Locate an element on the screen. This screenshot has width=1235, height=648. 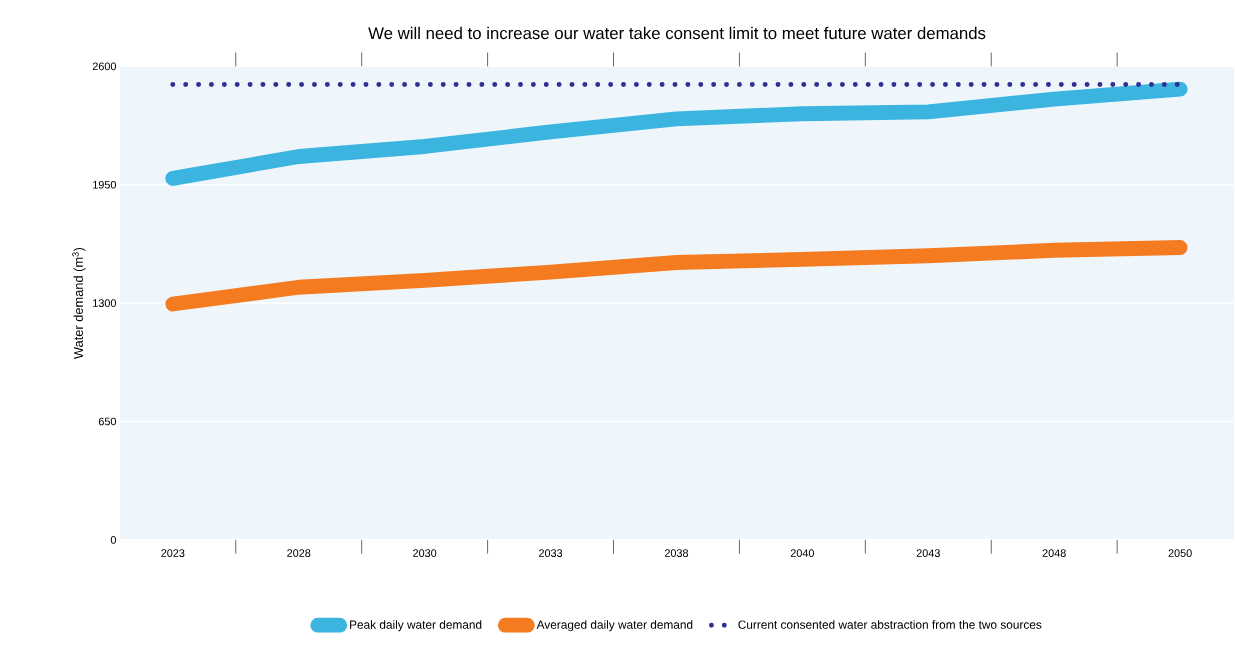
x-tick-label: 2050 is located at coordinates (1180, 553).